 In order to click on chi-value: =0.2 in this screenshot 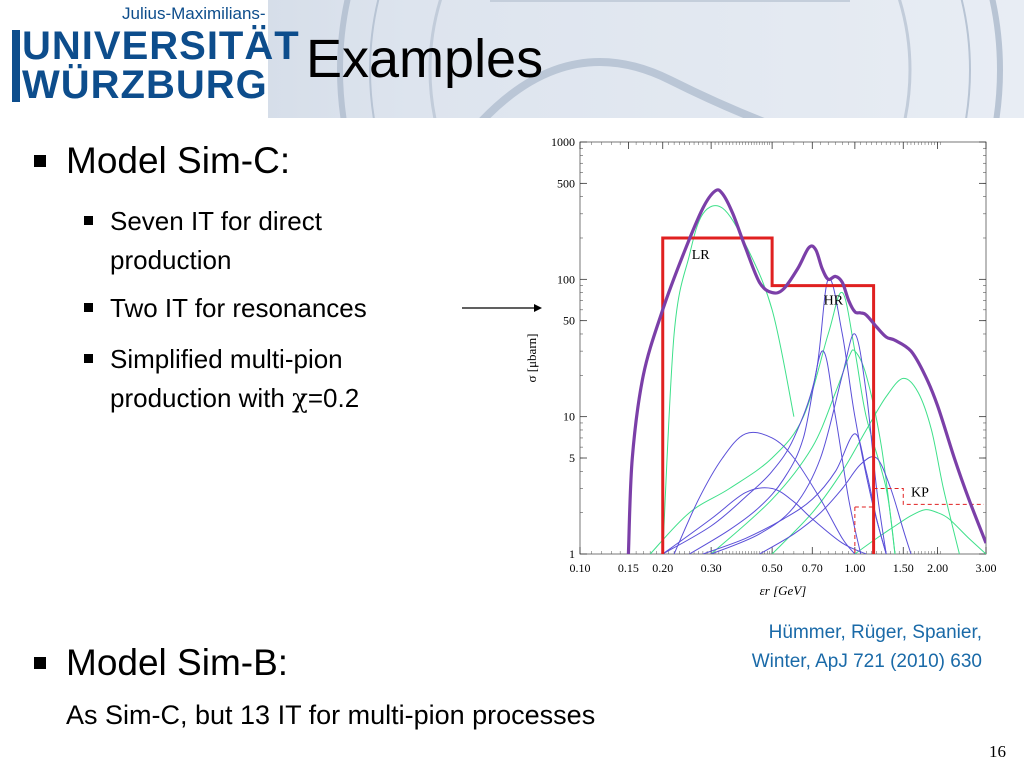, I will do `click(333, 398)`.